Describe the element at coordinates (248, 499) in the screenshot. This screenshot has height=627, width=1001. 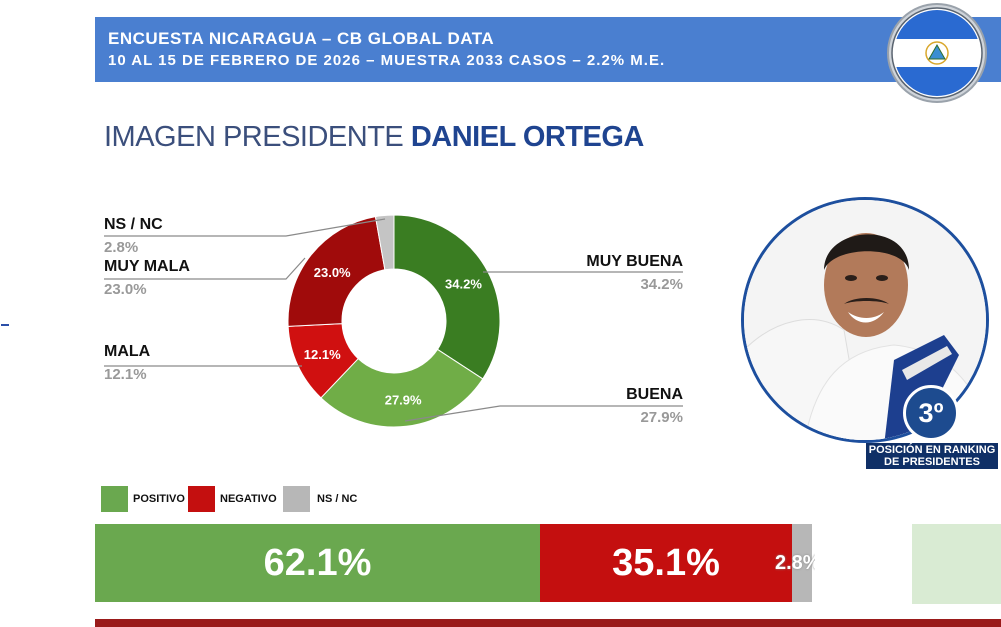
I see `legend-label-negativo: NEGATIVO` at that location.